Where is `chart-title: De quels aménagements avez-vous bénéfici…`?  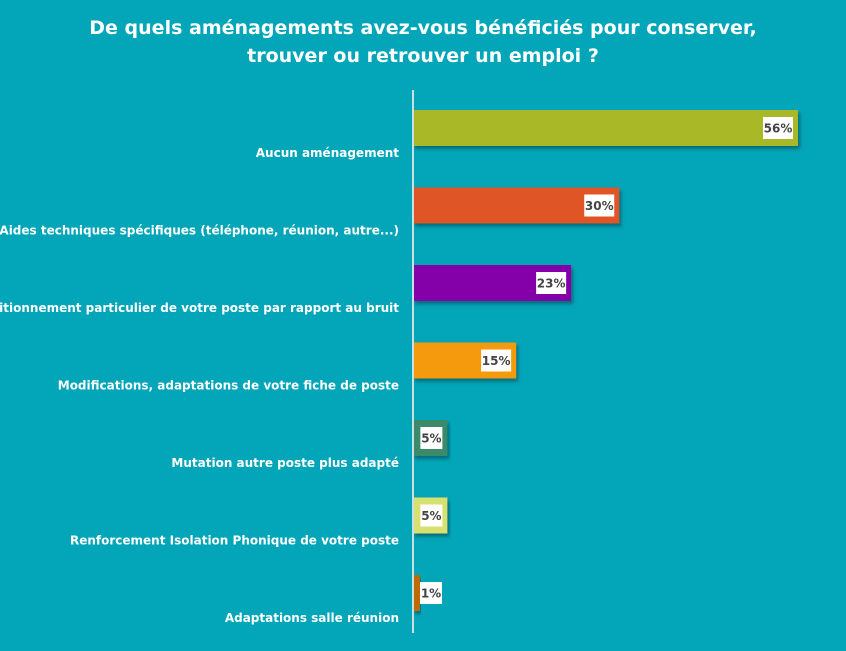
chart-title: De quels aménagements avez-vous bénéfici… is located at coordinates (423, 42).